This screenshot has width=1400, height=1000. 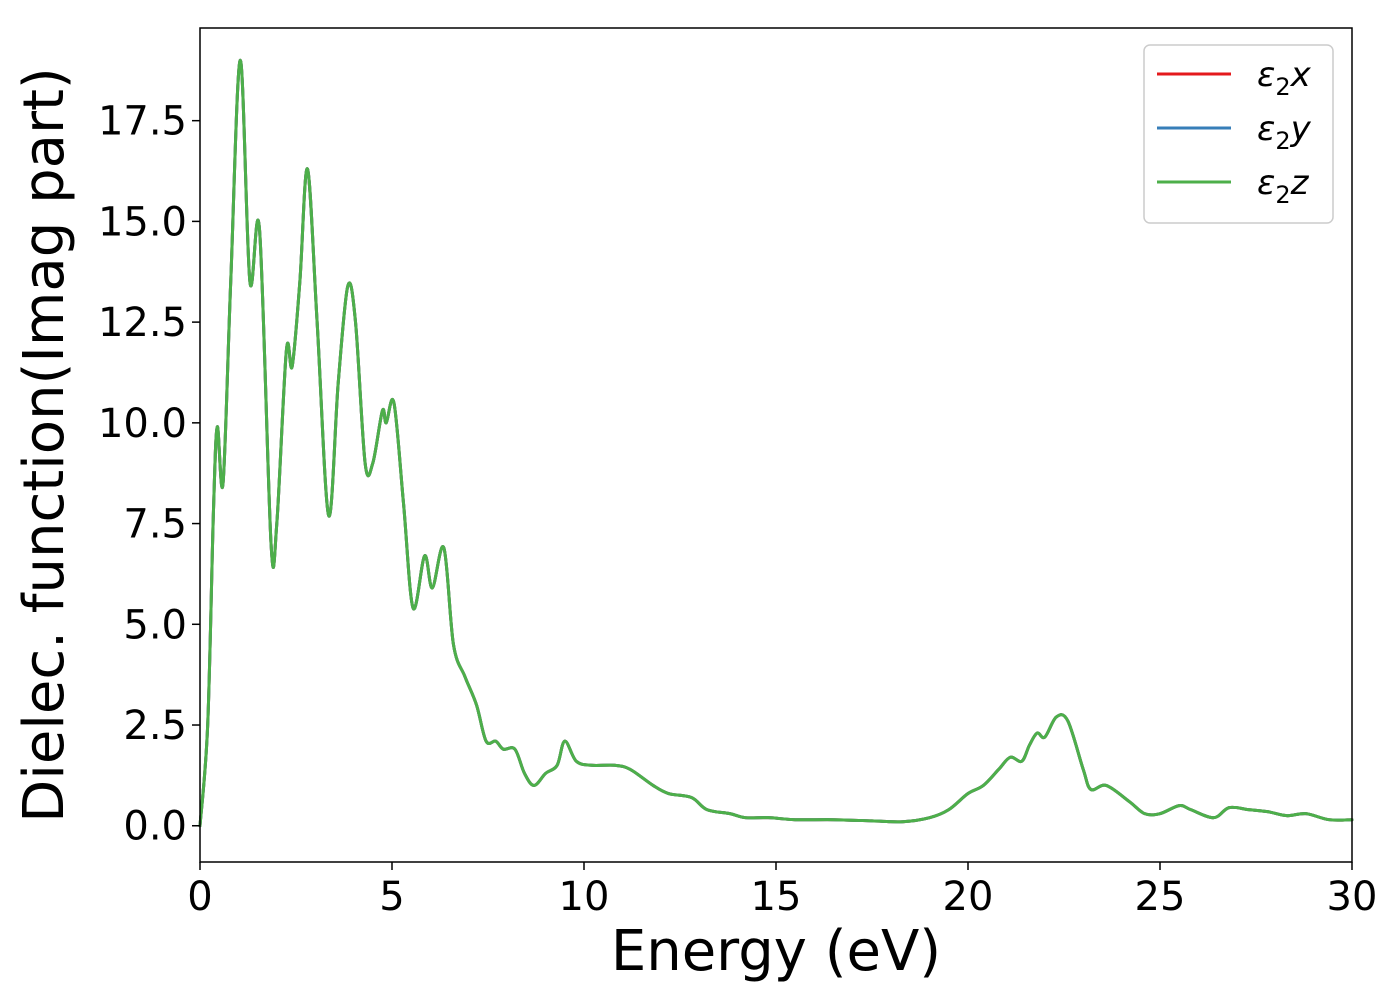 I want to click on x-tick-label: 30, so click(x=1352, y=897).